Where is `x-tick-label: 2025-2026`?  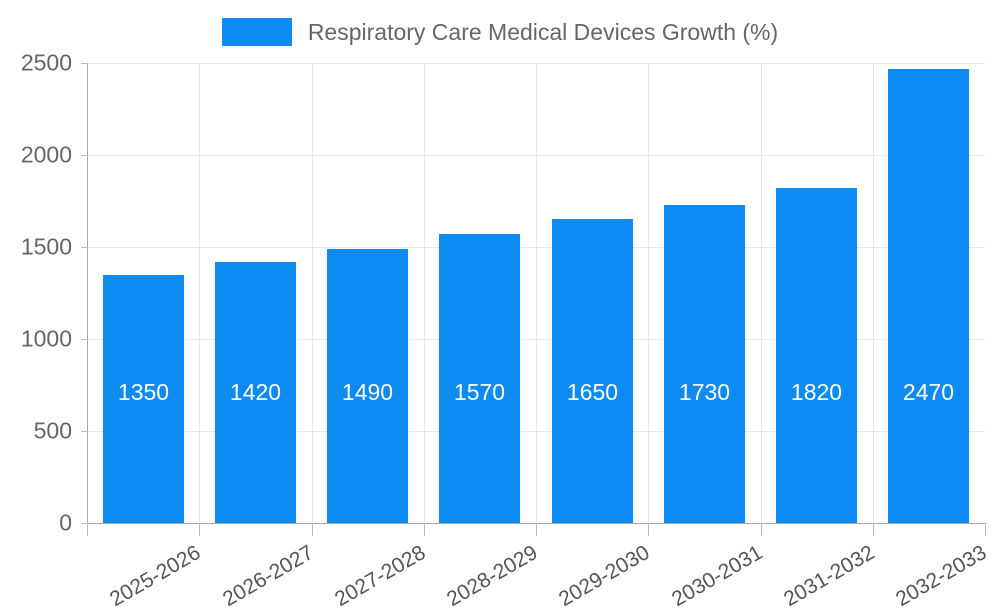 x-tick-label: 2025-2026 is located at coordinates (155, 576).